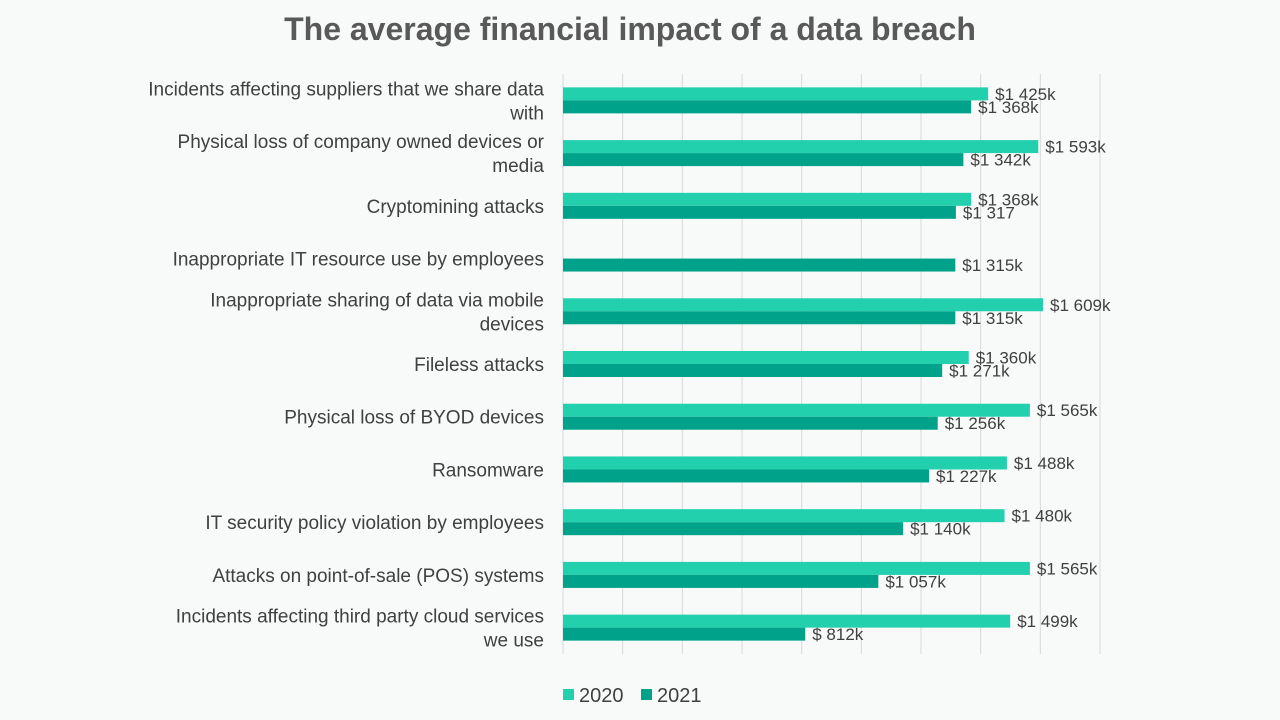 The image size is (1280, 720). What do you see at coordinates (838, 634) in the screenshot?
I see `data-label-2021: $ 812k` at bounding box center [838, 634].